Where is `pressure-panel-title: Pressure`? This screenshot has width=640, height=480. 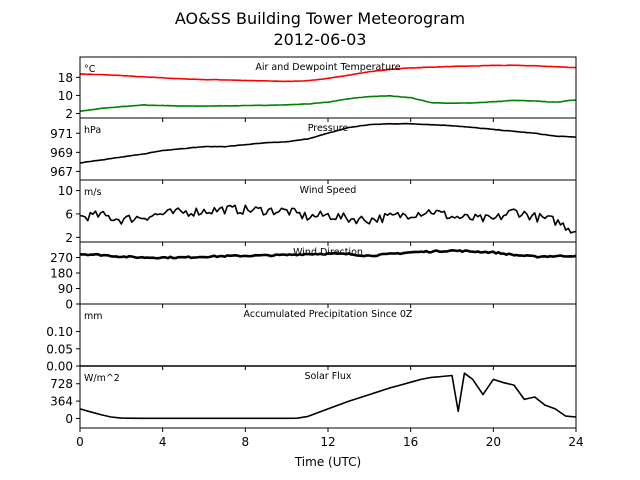 pressure-panel-title: Pressure is located at coordinates (328, 128).